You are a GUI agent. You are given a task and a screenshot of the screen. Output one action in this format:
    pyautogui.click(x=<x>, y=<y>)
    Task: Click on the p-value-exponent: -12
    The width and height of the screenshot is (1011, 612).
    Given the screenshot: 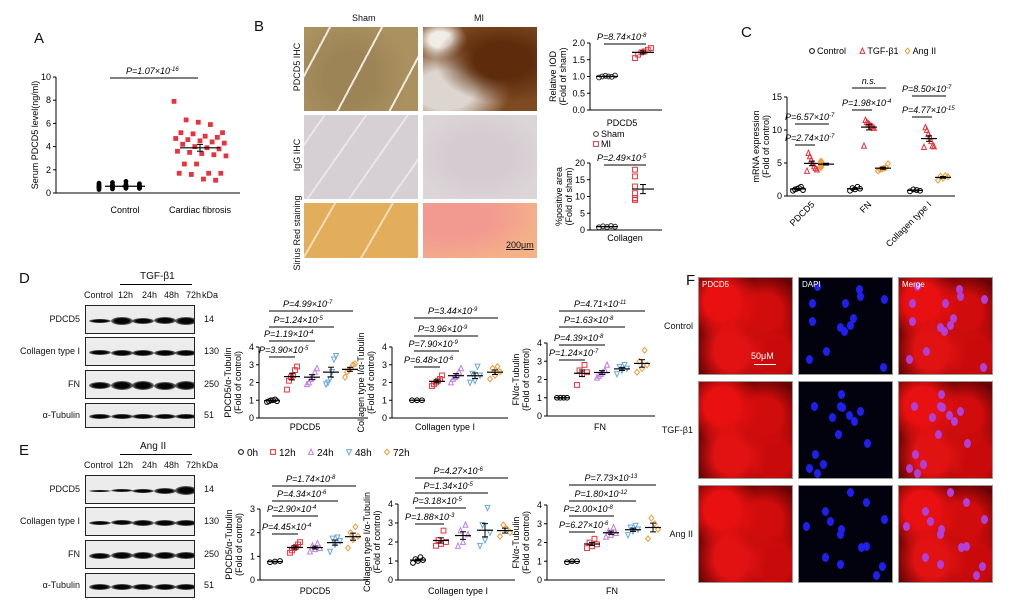 What is the action you would take?
    pyautogui.click(x=623, y=493)
    